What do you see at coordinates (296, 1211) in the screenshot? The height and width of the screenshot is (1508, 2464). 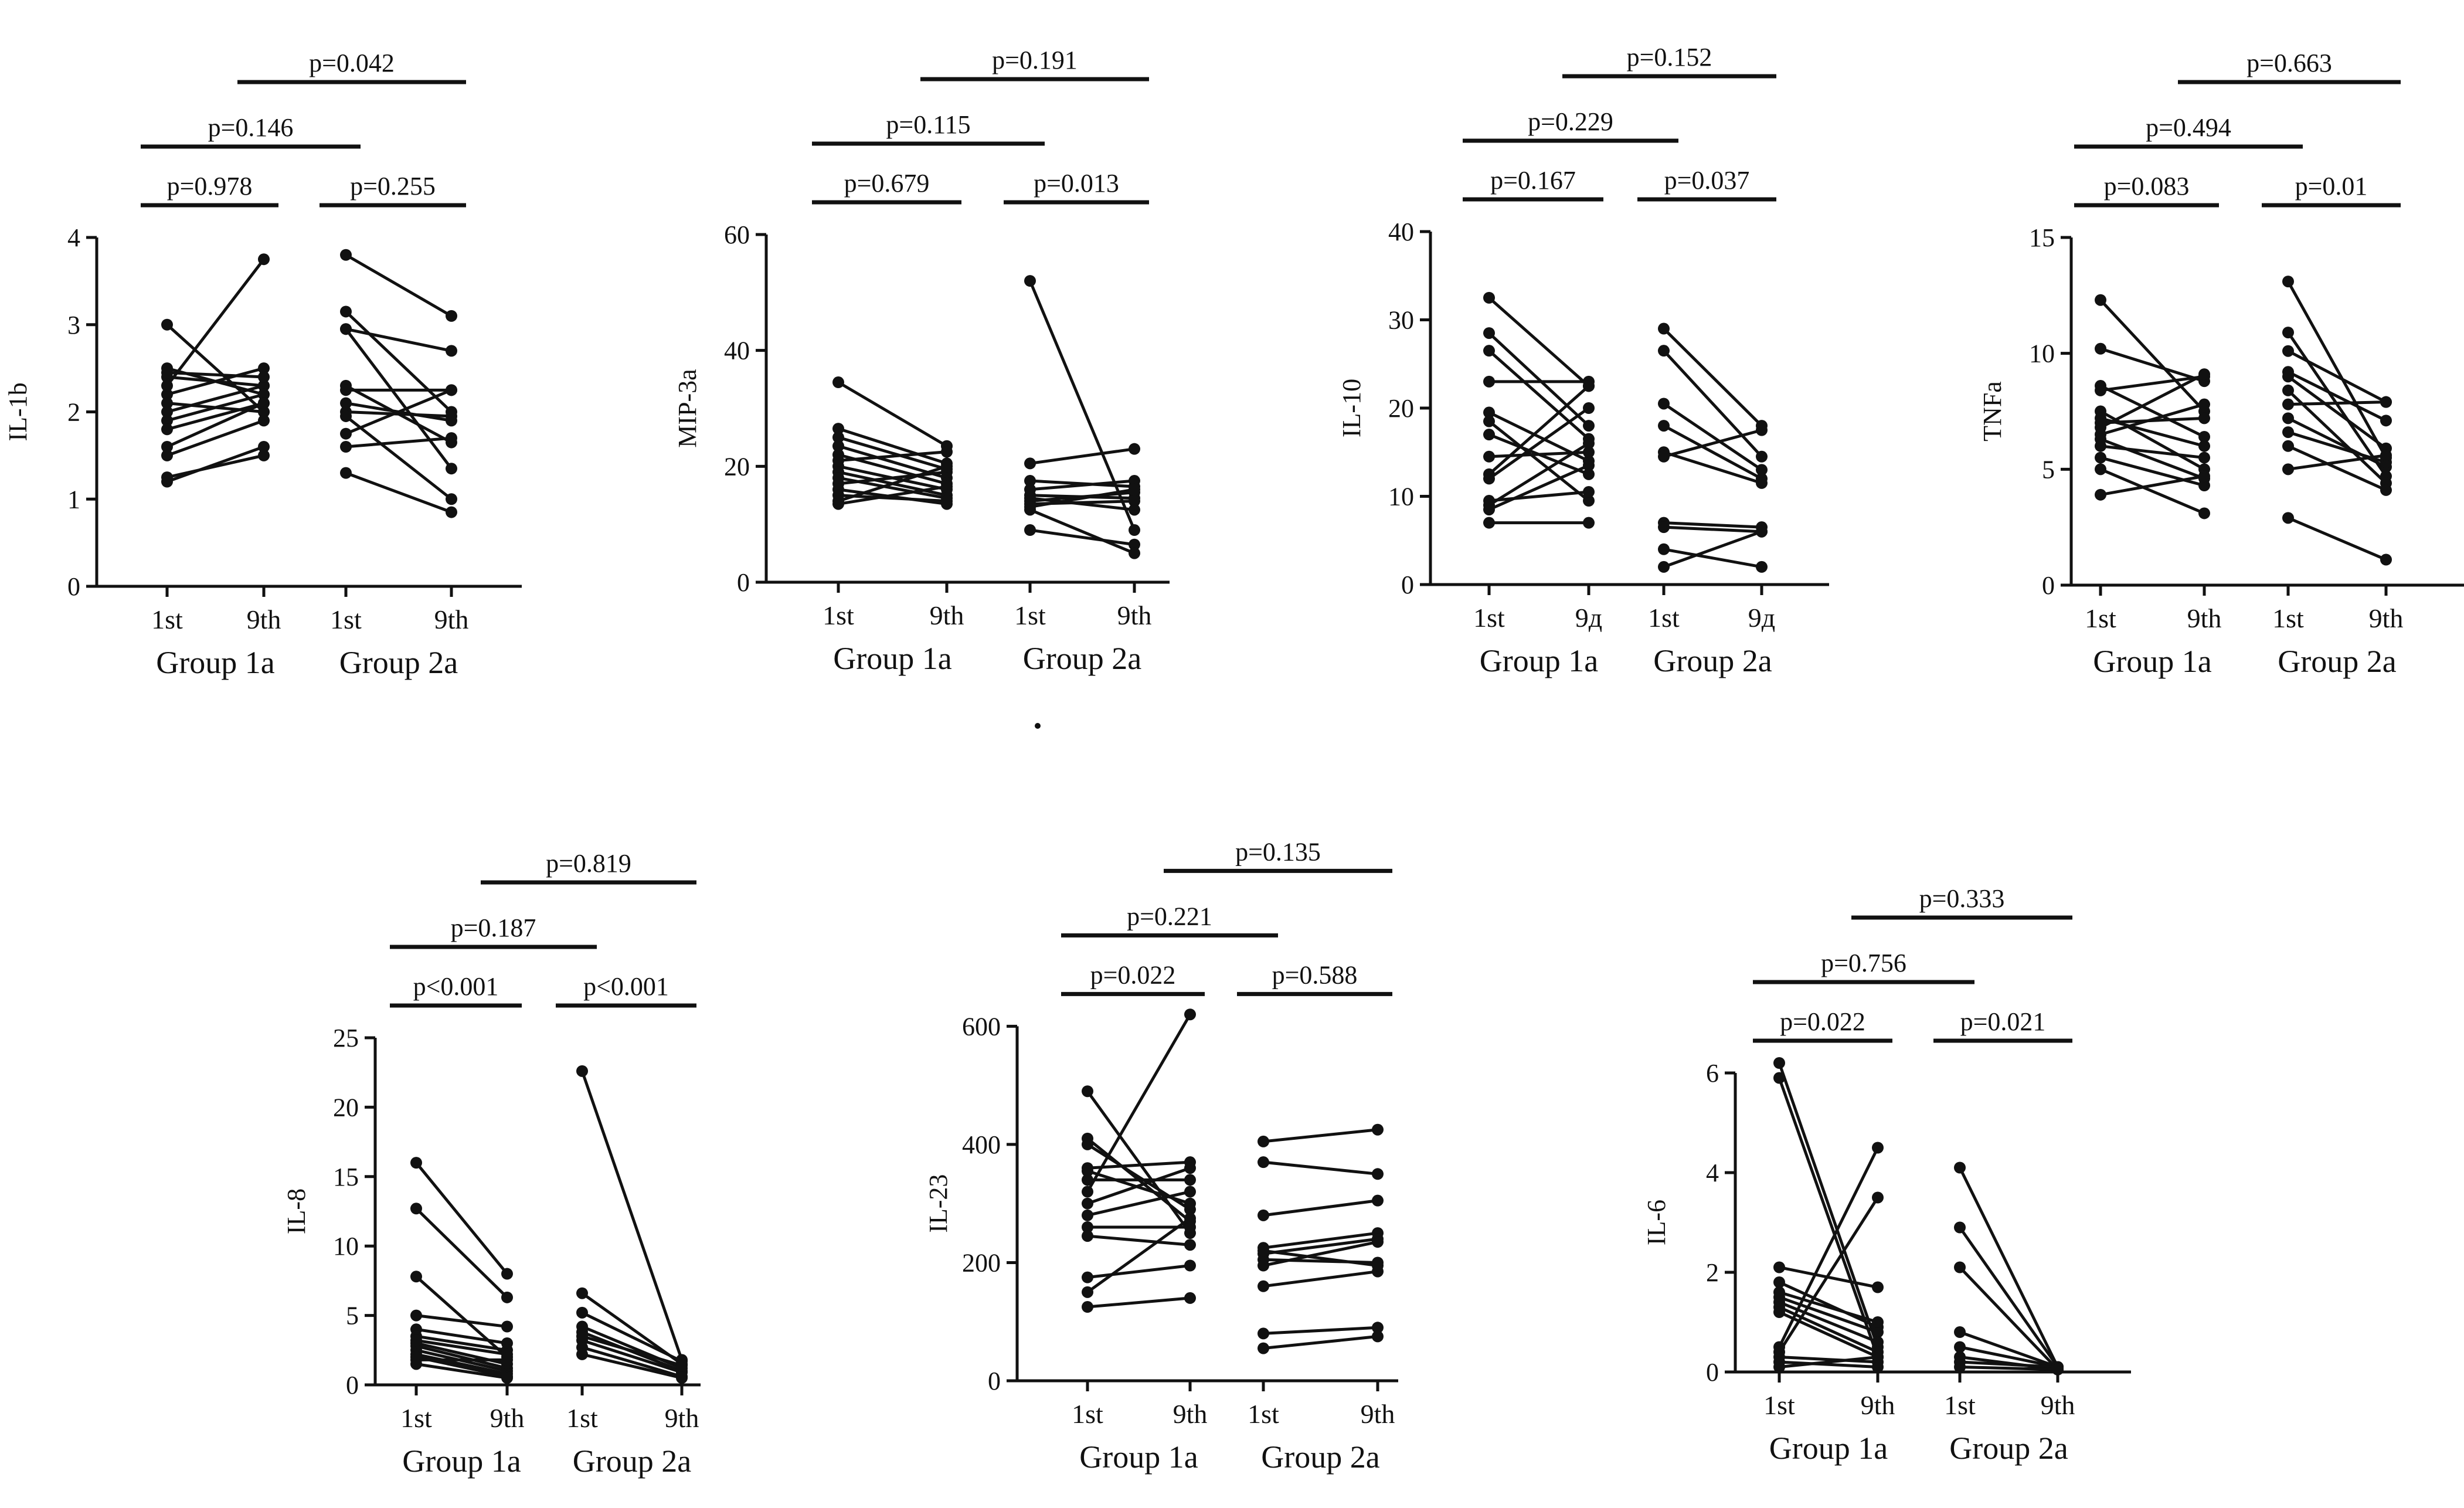 I see `y-axis-title: IL-8` at bounding box center [296, 1211].